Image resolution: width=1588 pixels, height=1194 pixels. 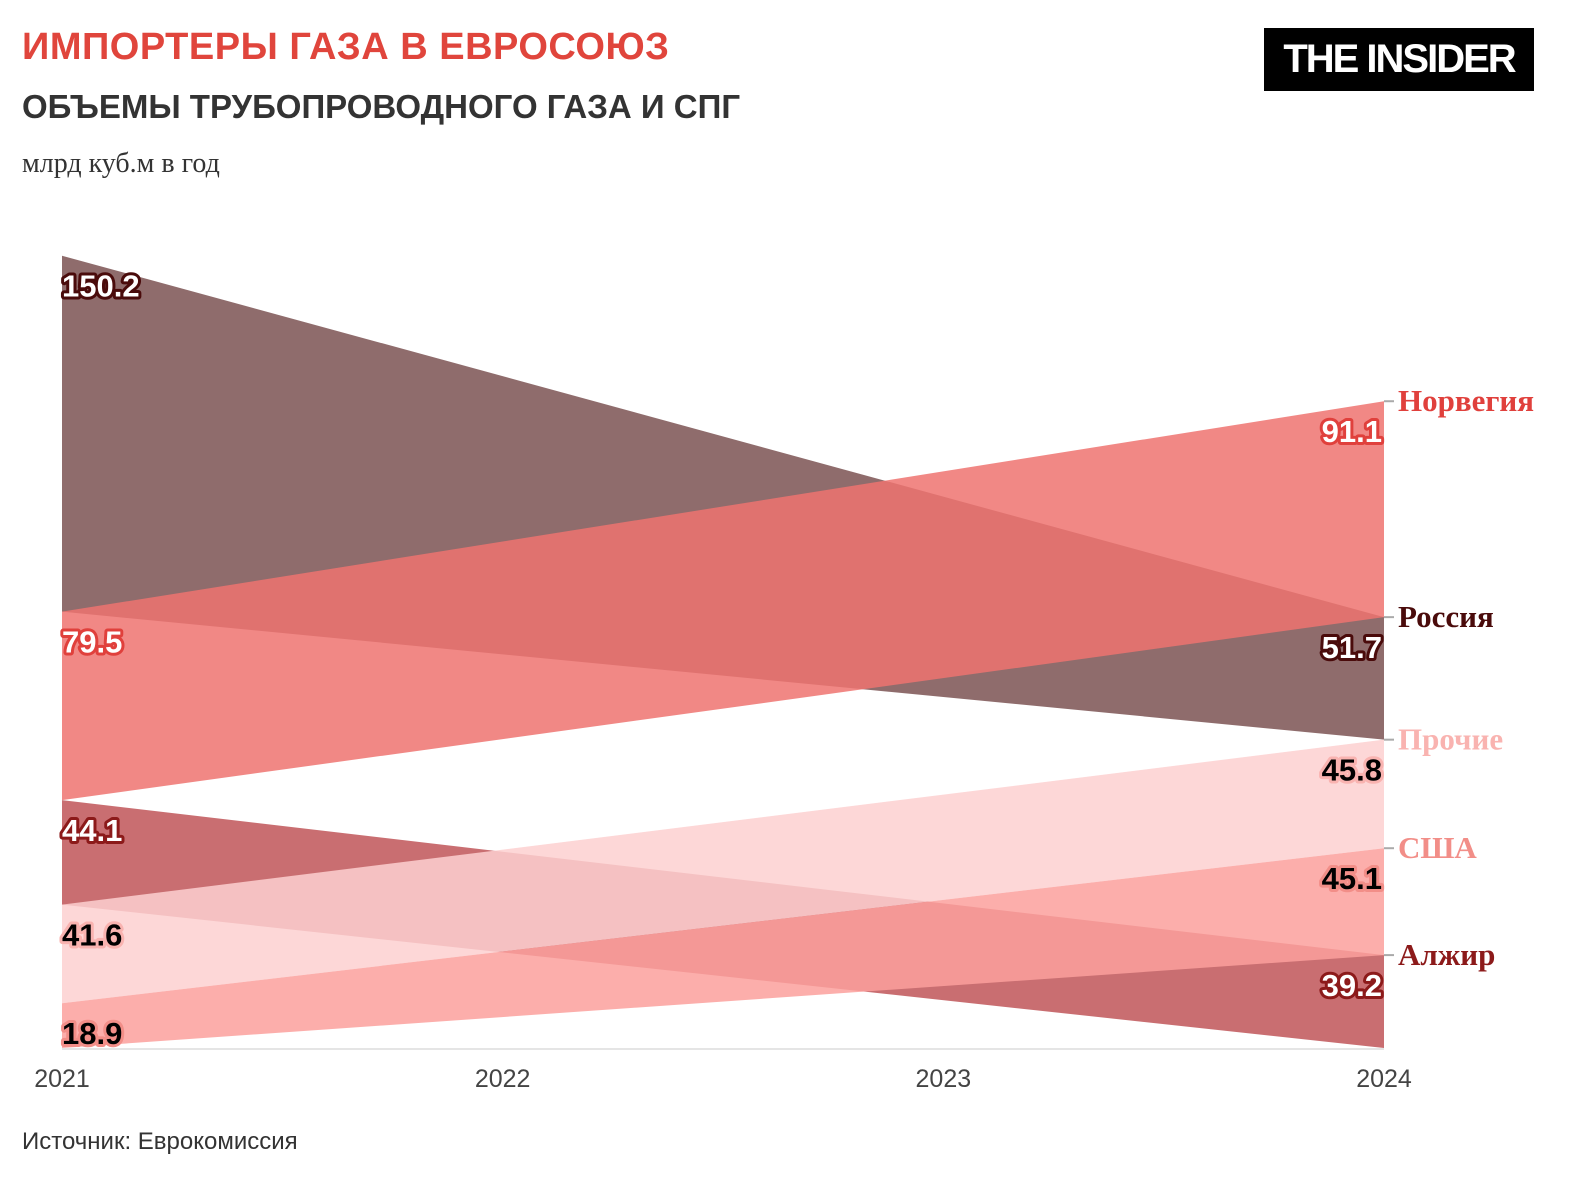 I want to click on series-label: США, so click(x=1437, y=847).